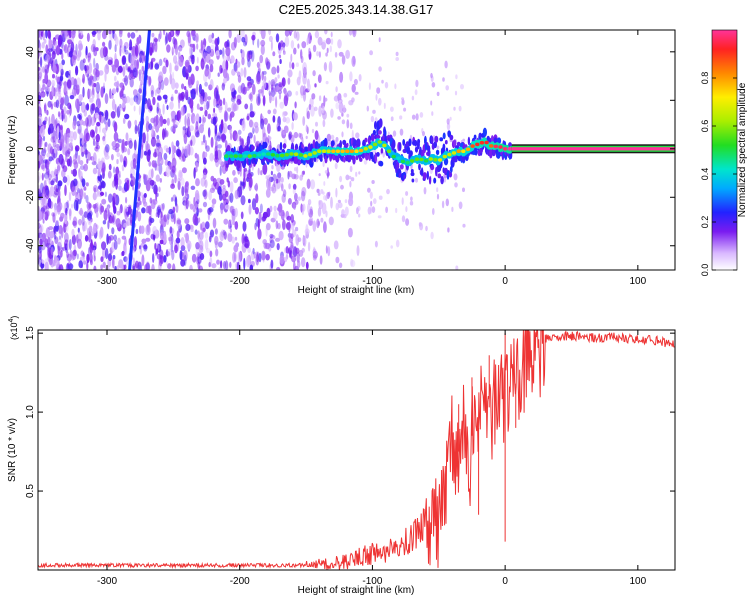 The height and width of the screenshot is (605, 750). I want to click on top-x-tick-label: -200, so click(240, 281).